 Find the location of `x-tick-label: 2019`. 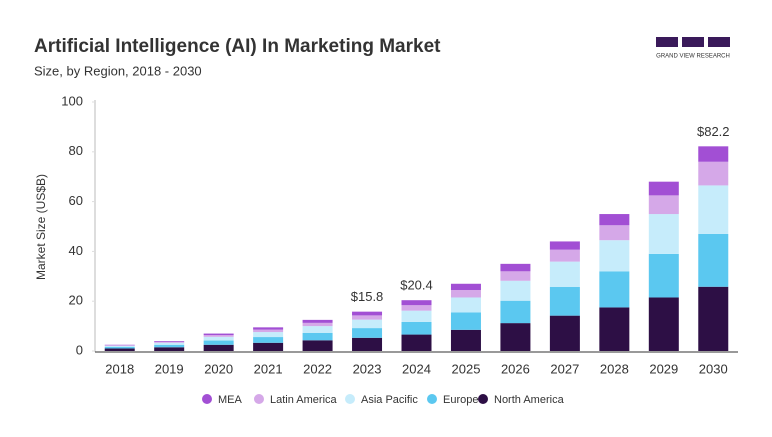

x-tick-label: 2019 is located at coordinates (169, 368).